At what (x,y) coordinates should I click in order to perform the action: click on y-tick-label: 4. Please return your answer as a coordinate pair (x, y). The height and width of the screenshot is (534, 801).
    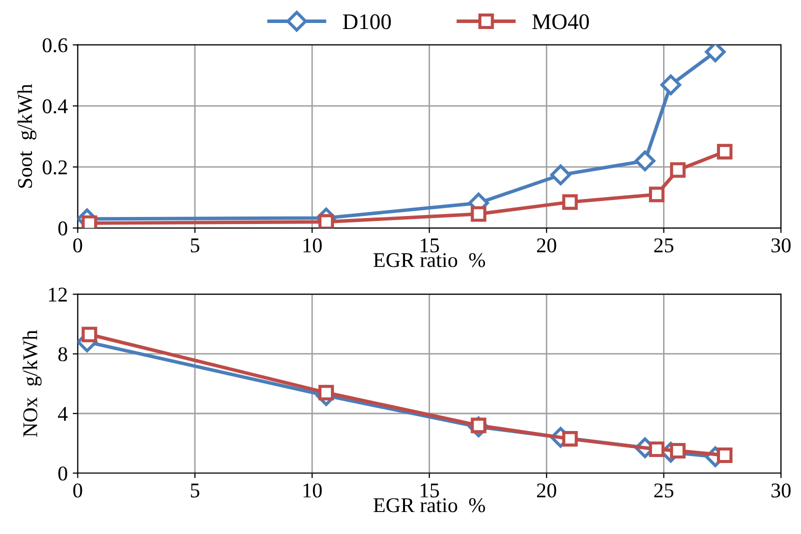
    Looking at the image, I should click on (63, 414).